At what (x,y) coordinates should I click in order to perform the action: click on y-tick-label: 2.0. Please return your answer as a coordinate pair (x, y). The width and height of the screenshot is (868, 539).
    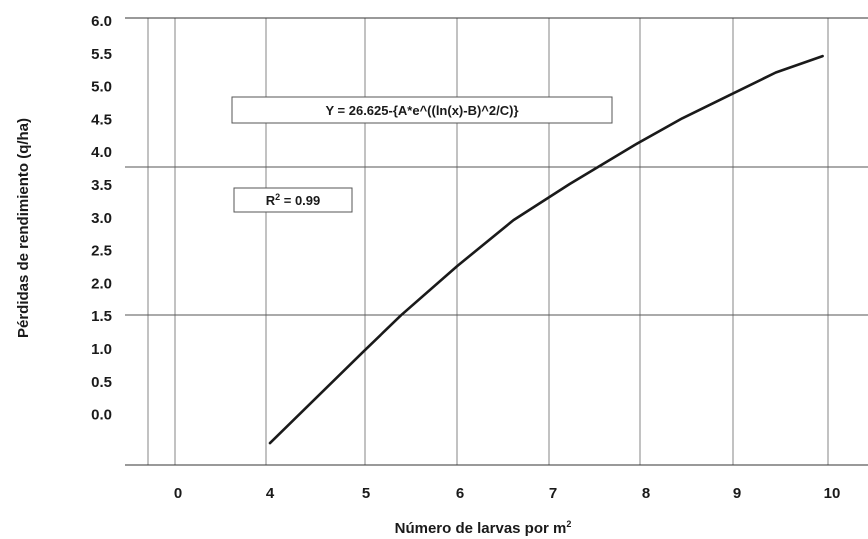
    Looking at the image, I should click on (101, 283).